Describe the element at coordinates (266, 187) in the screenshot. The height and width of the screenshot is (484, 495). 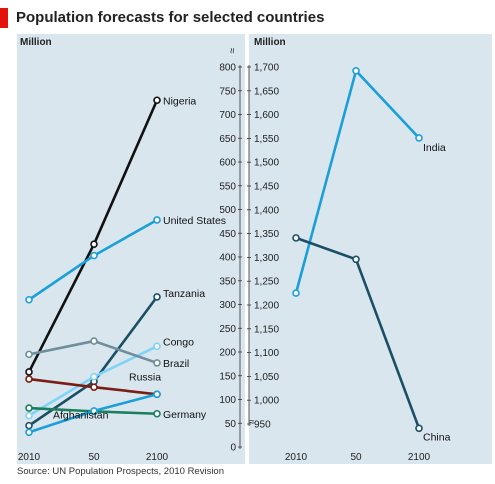
I see `right-ytick-label: 1,450` at that location.